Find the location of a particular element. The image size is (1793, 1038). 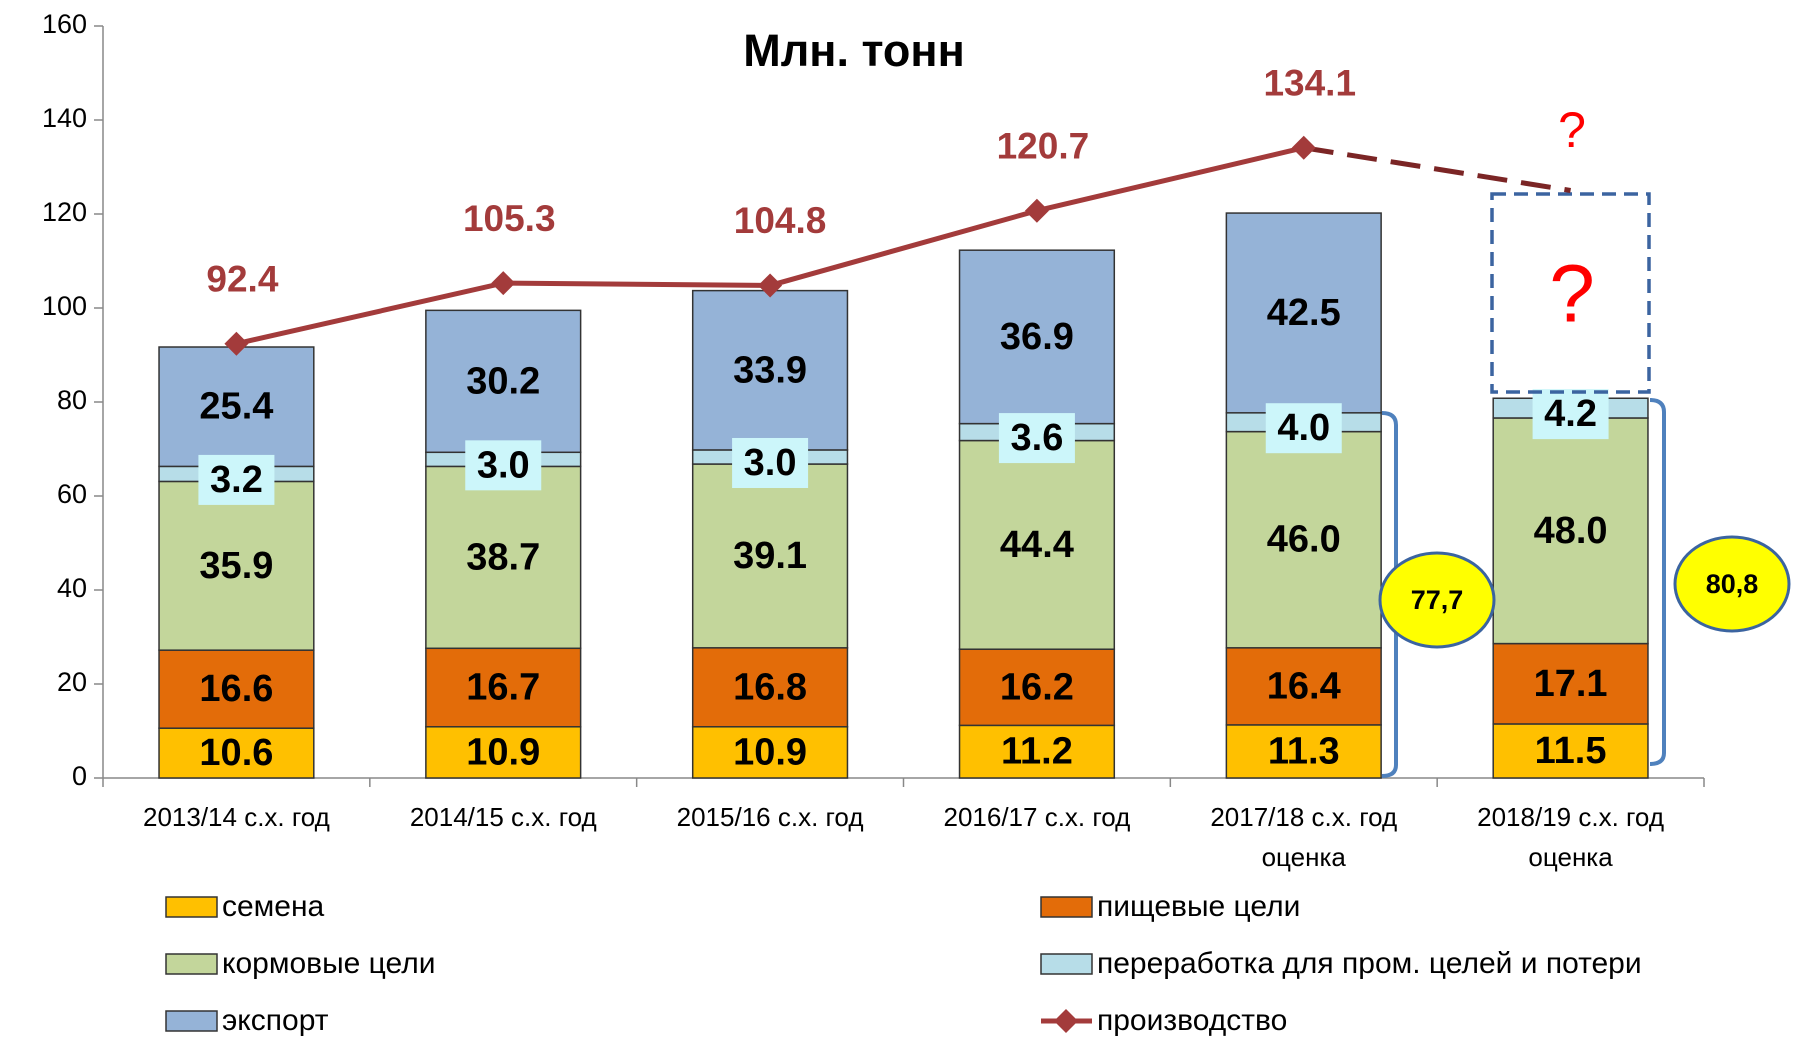

data-label: 44.4 is located at coordinates (1037, 545).